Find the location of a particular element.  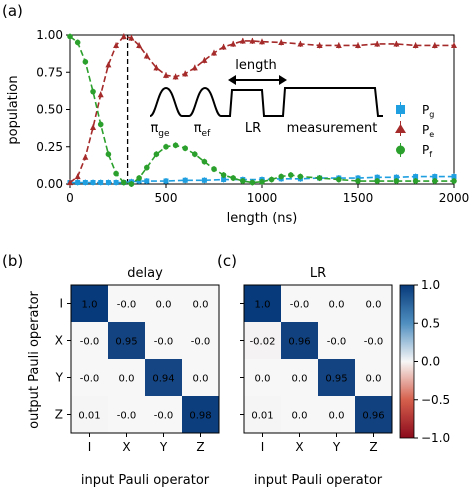

heatmap-frame is located at coordinates (145, 359).